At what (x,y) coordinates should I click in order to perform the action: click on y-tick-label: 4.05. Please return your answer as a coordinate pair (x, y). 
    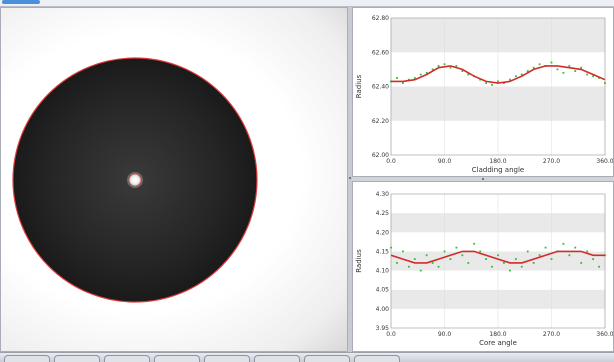
    Looking at the image, I should click on (383, 290).